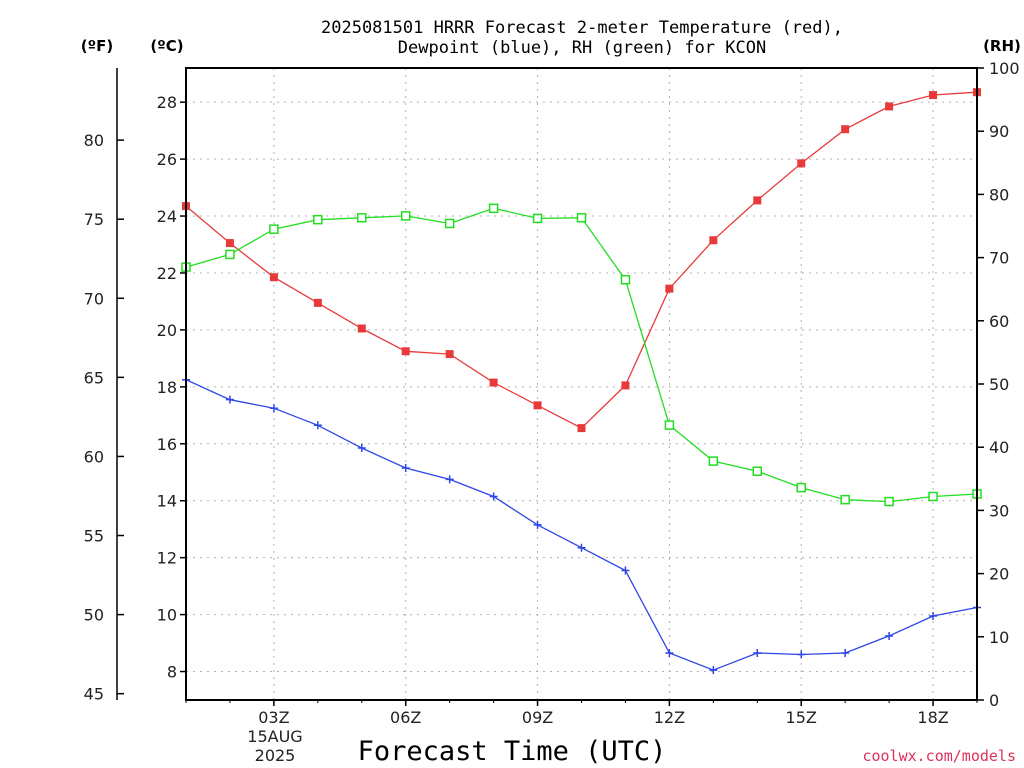 This screenshot has height=768, width=1024. Describe the element at coordinates (172, 672) in the screenshot. I see `celsius-tick-label: 8` at that location.